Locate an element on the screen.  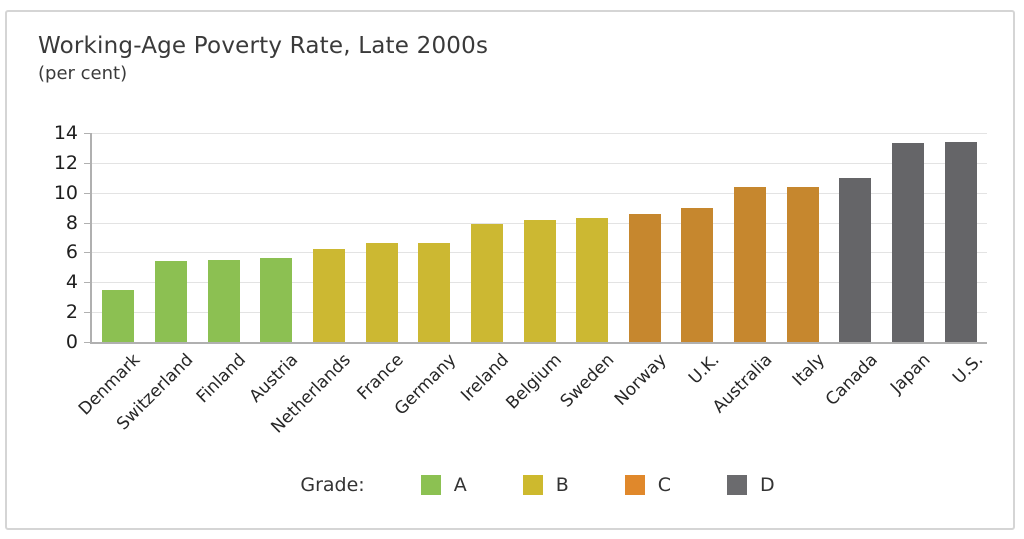
legend-item-b: B is located at coordinates (545, 485).